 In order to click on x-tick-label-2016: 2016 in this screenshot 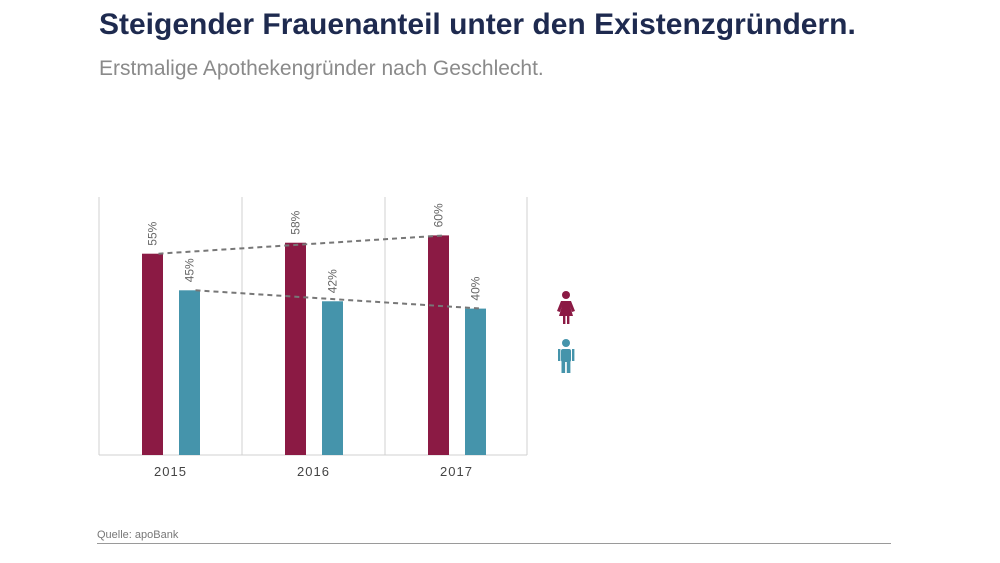, I will do `click(313, 471)`.